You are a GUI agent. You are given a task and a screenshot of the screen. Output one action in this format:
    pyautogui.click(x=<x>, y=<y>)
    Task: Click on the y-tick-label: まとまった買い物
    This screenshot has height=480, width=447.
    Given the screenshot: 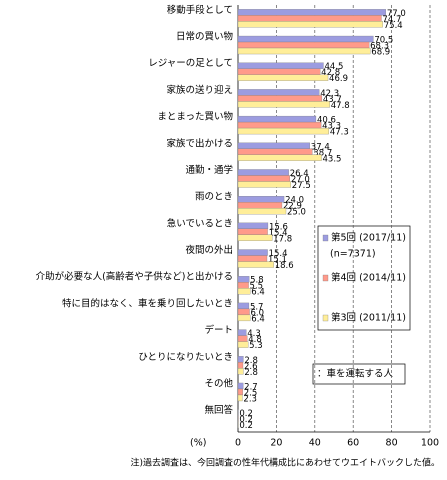 What is the action you would take?
    pyautogui.click(x=195, y=117)
    